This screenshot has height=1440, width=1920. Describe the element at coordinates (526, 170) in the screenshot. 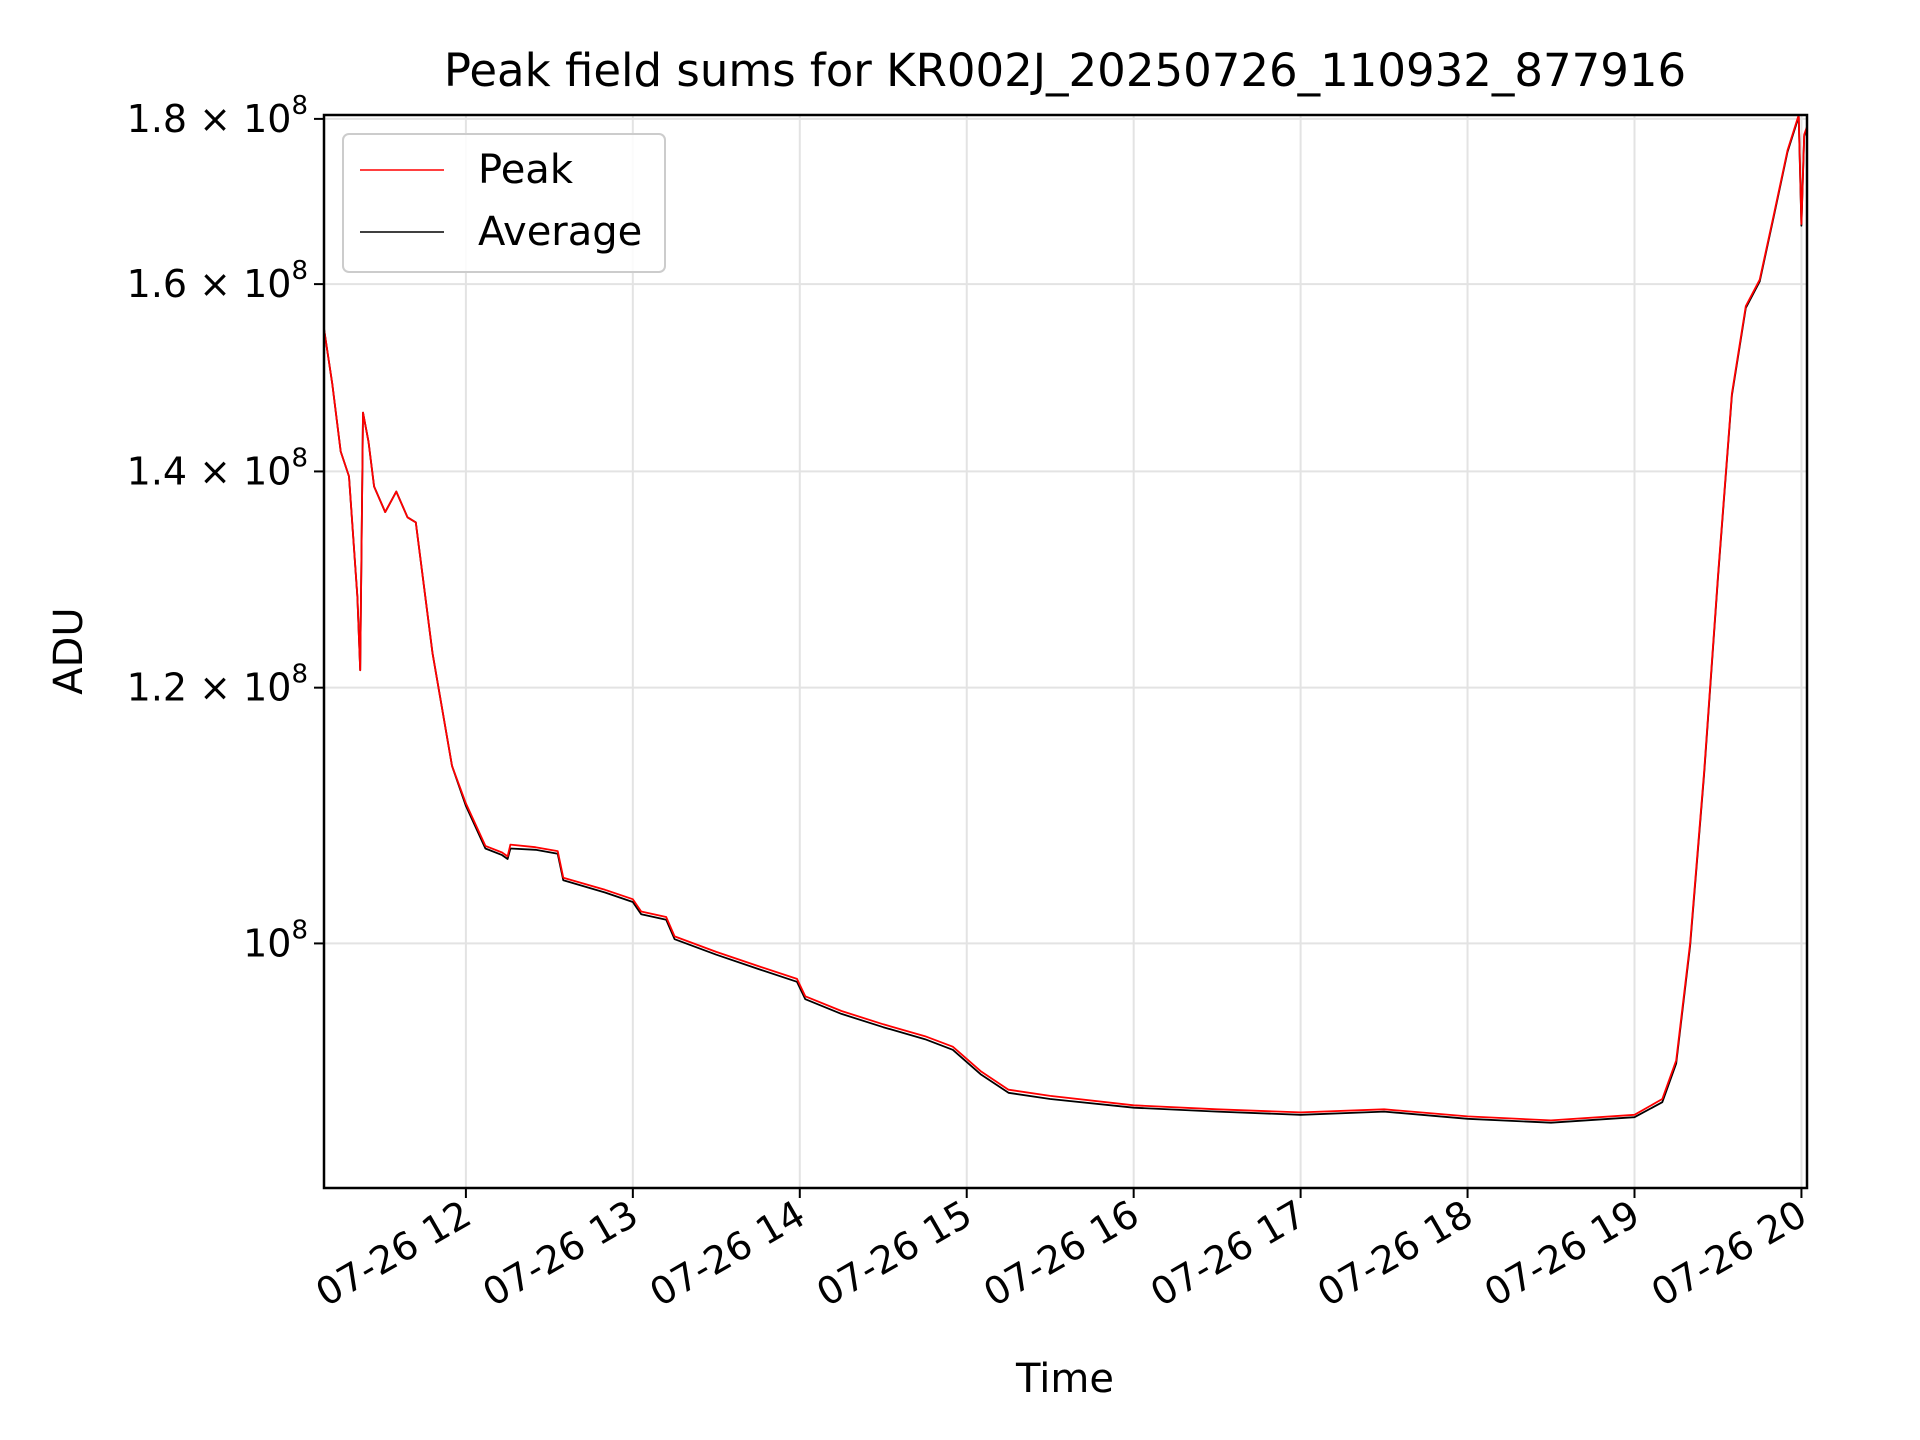

I see `legend-label-peak: Peak` at that location.